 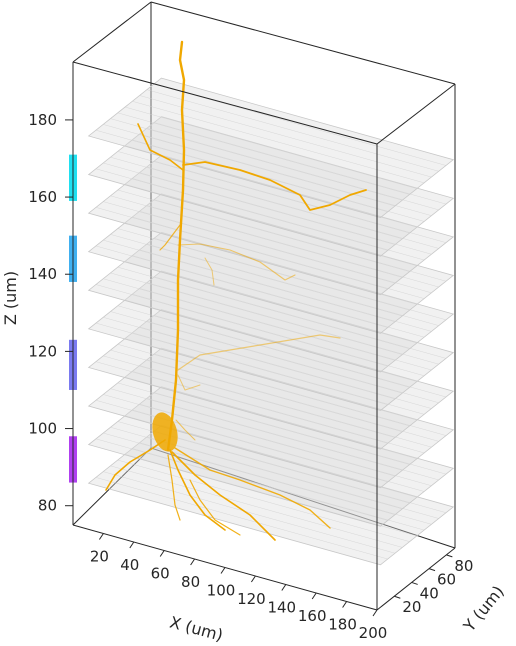 What do you see at coordinates (165, 432) in the screenshot?
I see `soma` at bounding box center [165, 432].